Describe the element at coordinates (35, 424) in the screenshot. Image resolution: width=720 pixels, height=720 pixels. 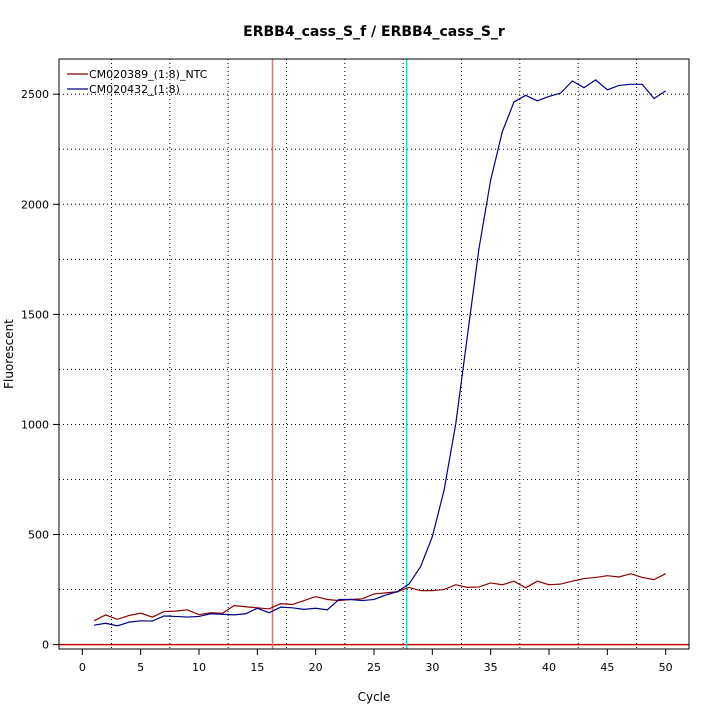
I see `y-tick-label: 1000` at that location.